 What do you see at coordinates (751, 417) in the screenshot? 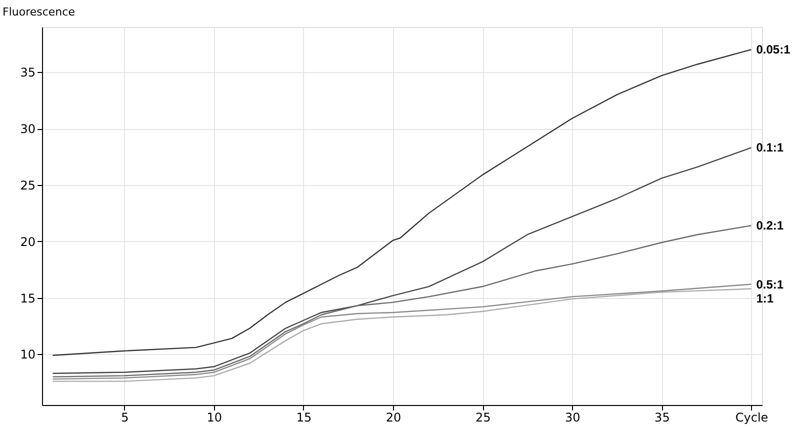
I see `x-tick-label: Cycle` at bounding box center [751, 417].